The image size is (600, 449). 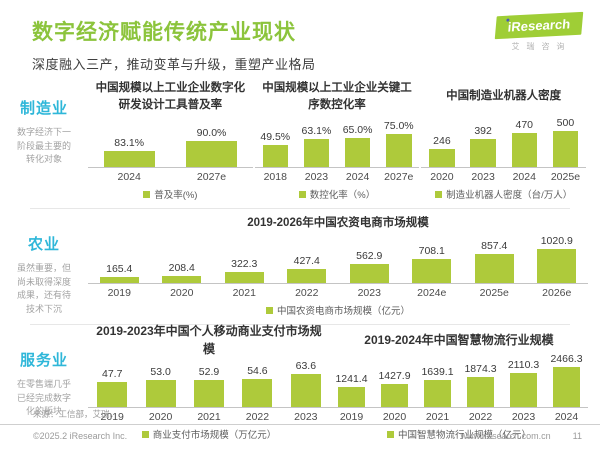 I want to click on bar-value-label: 2466.3, so click(x=566, y=359).